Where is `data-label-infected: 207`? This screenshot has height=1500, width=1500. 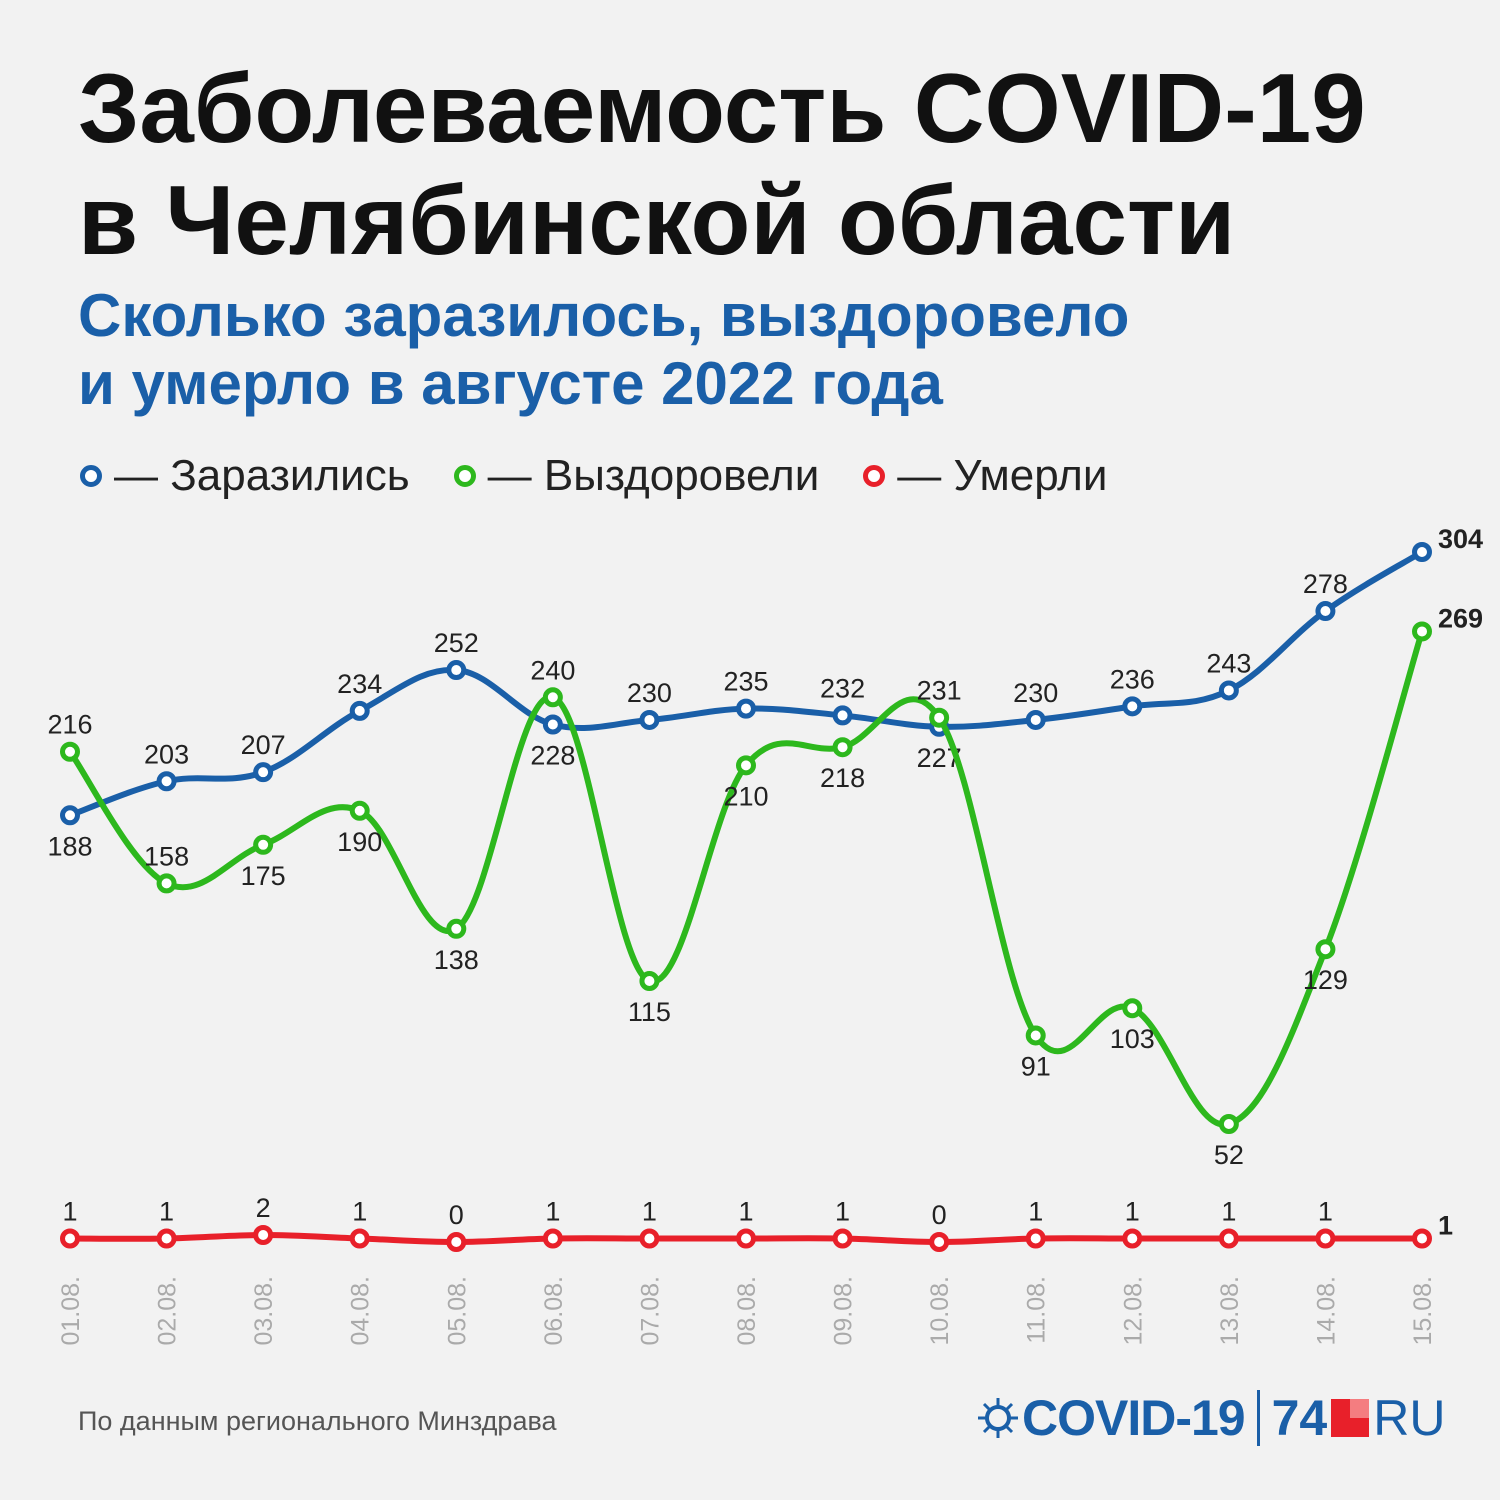 data-label-infected: 207 is located at coordinates (263, 745).